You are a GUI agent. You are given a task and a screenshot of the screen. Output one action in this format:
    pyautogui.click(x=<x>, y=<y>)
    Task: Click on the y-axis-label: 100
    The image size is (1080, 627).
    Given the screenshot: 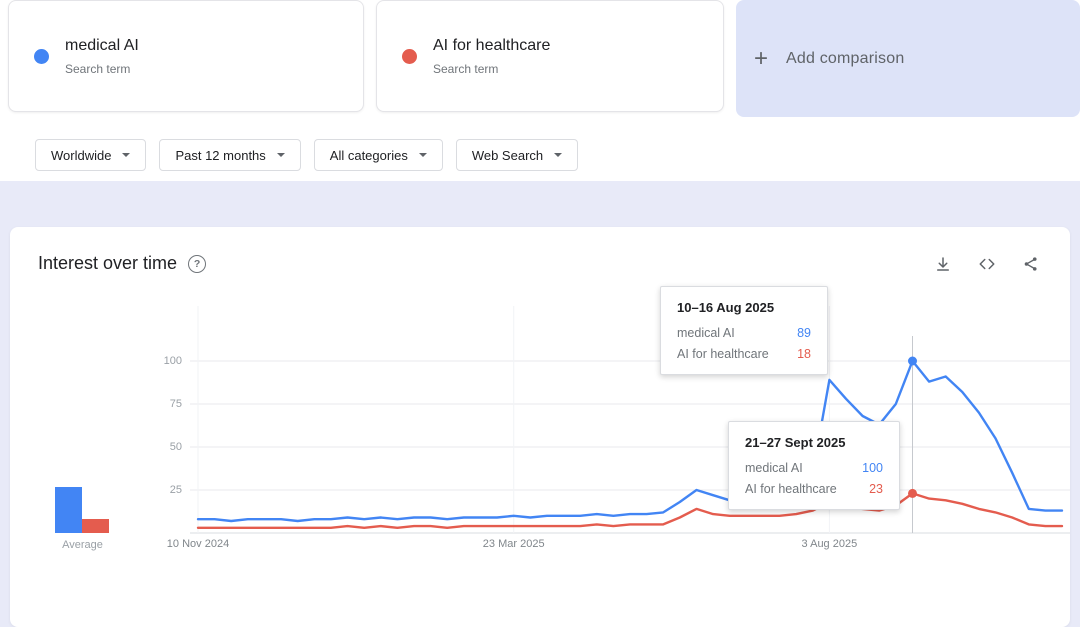 What is the action you would take?
    pyautogui.click(x=172, y=361)
    